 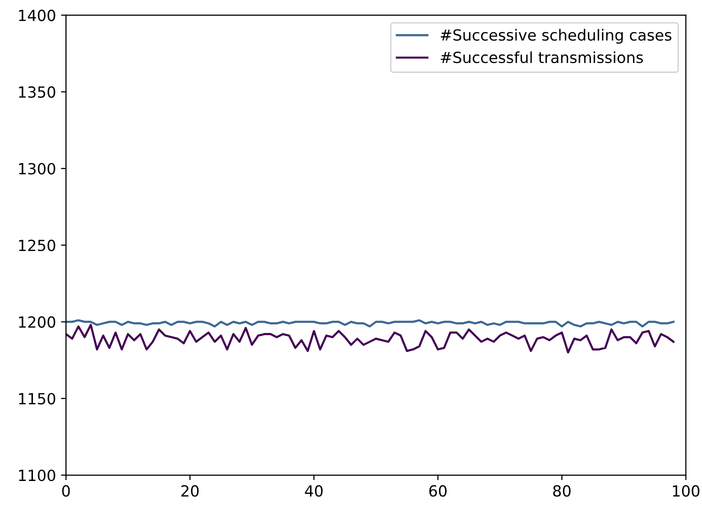 I want to click on legend-label: #Successive scheduling cases, so click(x=556, y=36).